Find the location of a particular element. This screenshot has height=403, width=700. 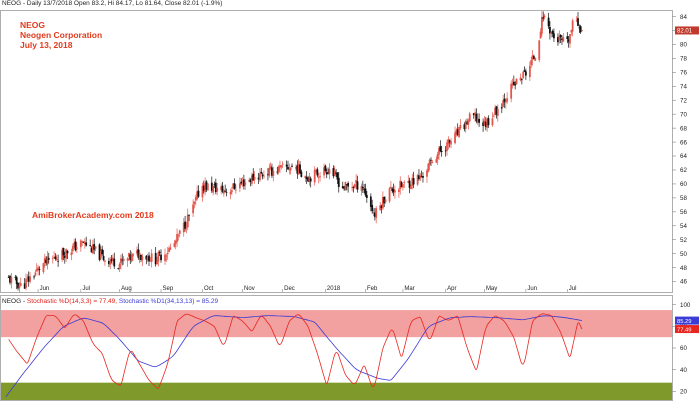

month-label: Jun is located at coordinates (532, 289).